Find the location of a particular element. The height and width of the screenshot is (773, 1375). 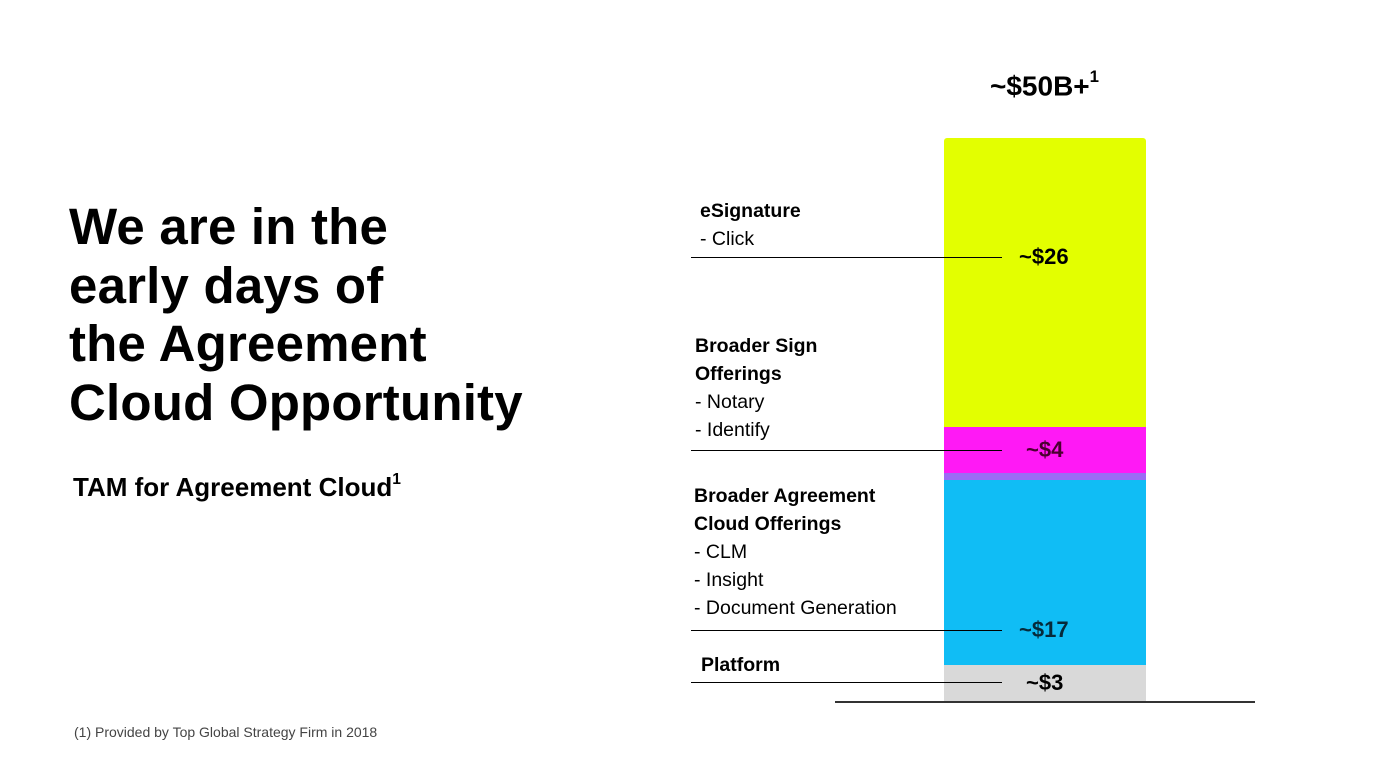

category-item: - Identify is located at coordinates (732, 430).